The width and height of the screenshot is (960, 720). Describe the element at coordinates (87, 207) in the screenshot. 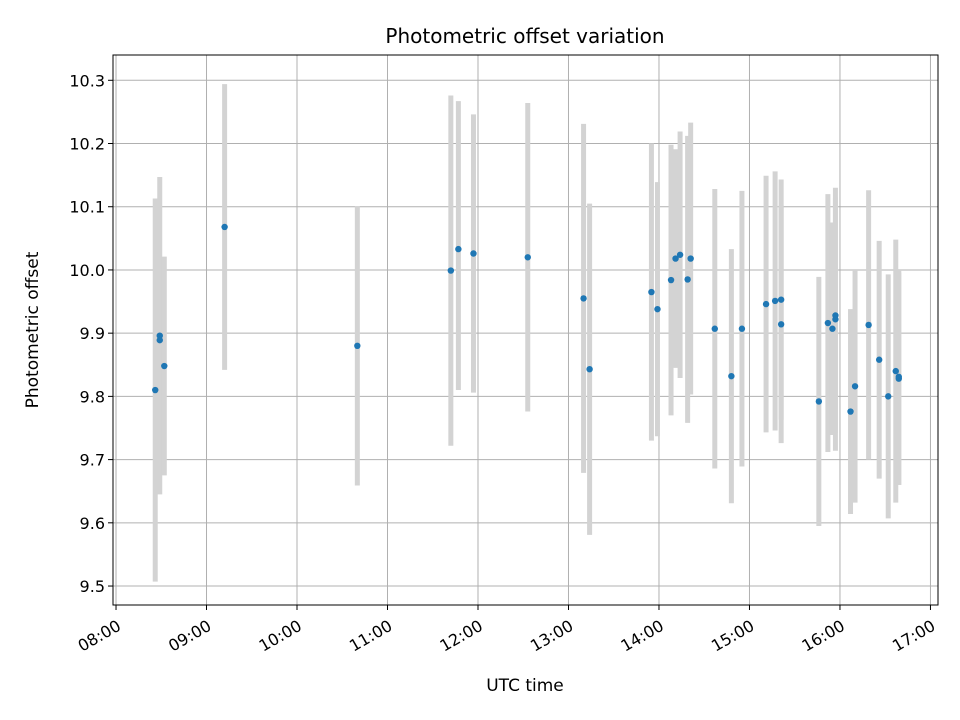

I see `y-tick-label: 10.1` at that location.